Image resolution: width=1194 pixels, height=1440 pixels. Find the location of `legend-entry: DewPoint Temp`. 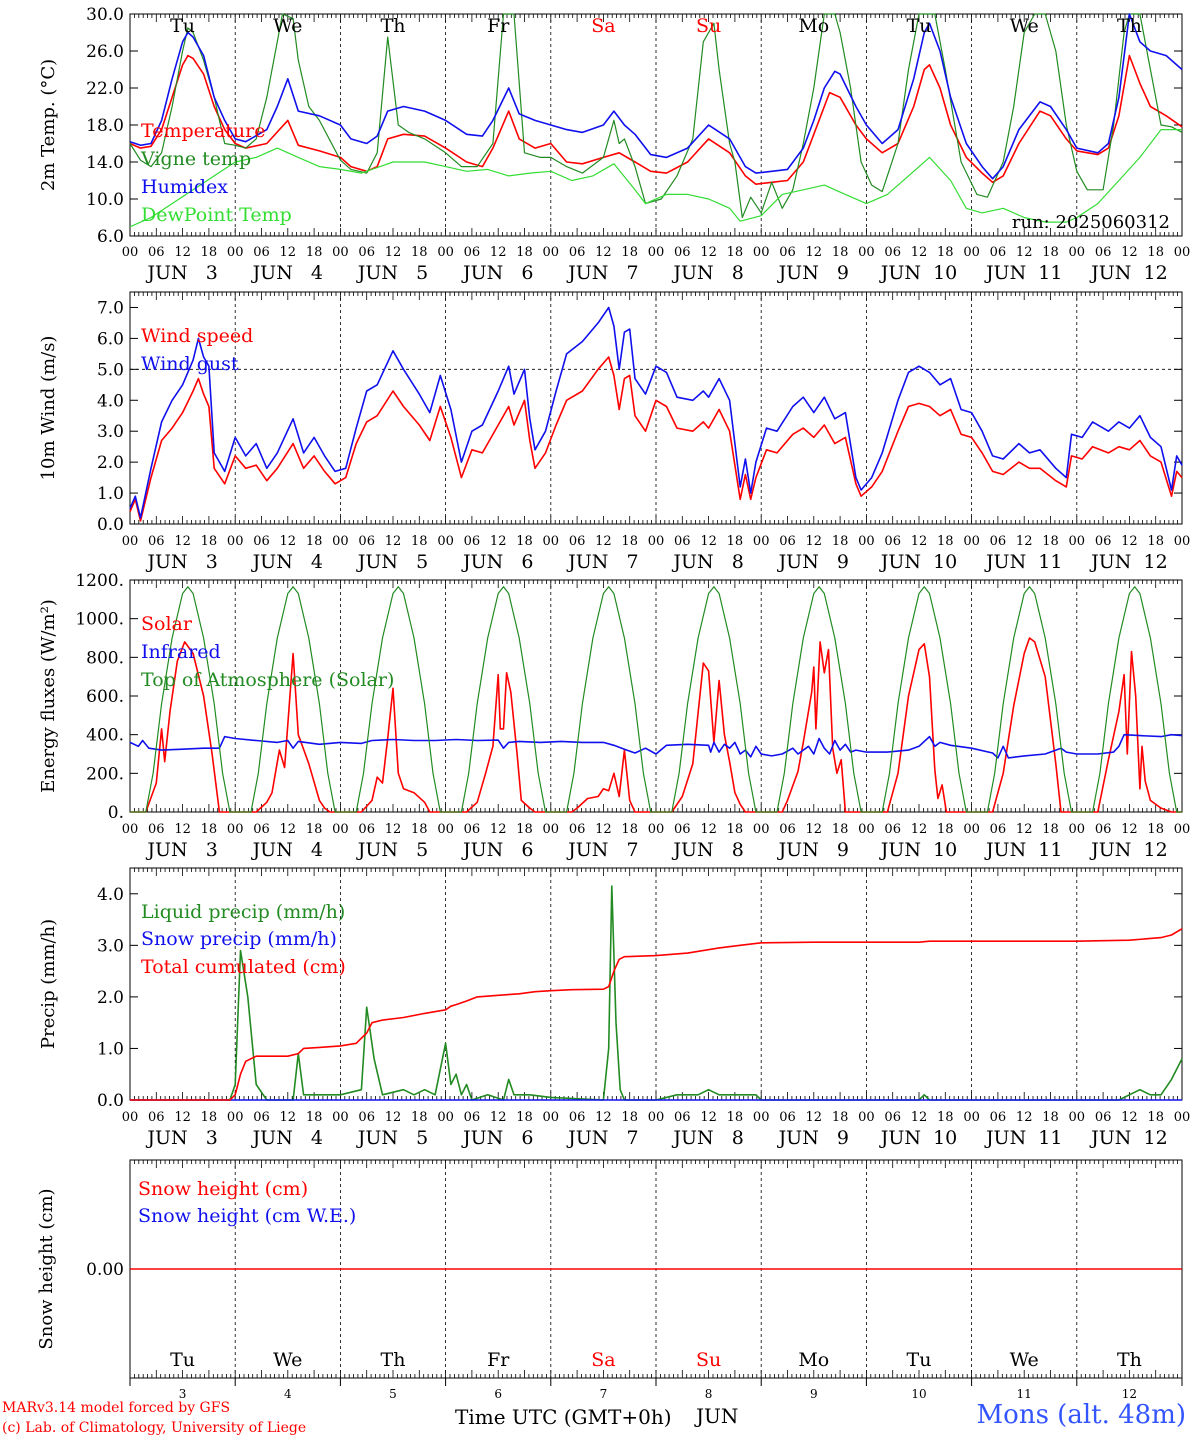

legend-entry: DewPoint Temp is located at coordinates (216, 215).